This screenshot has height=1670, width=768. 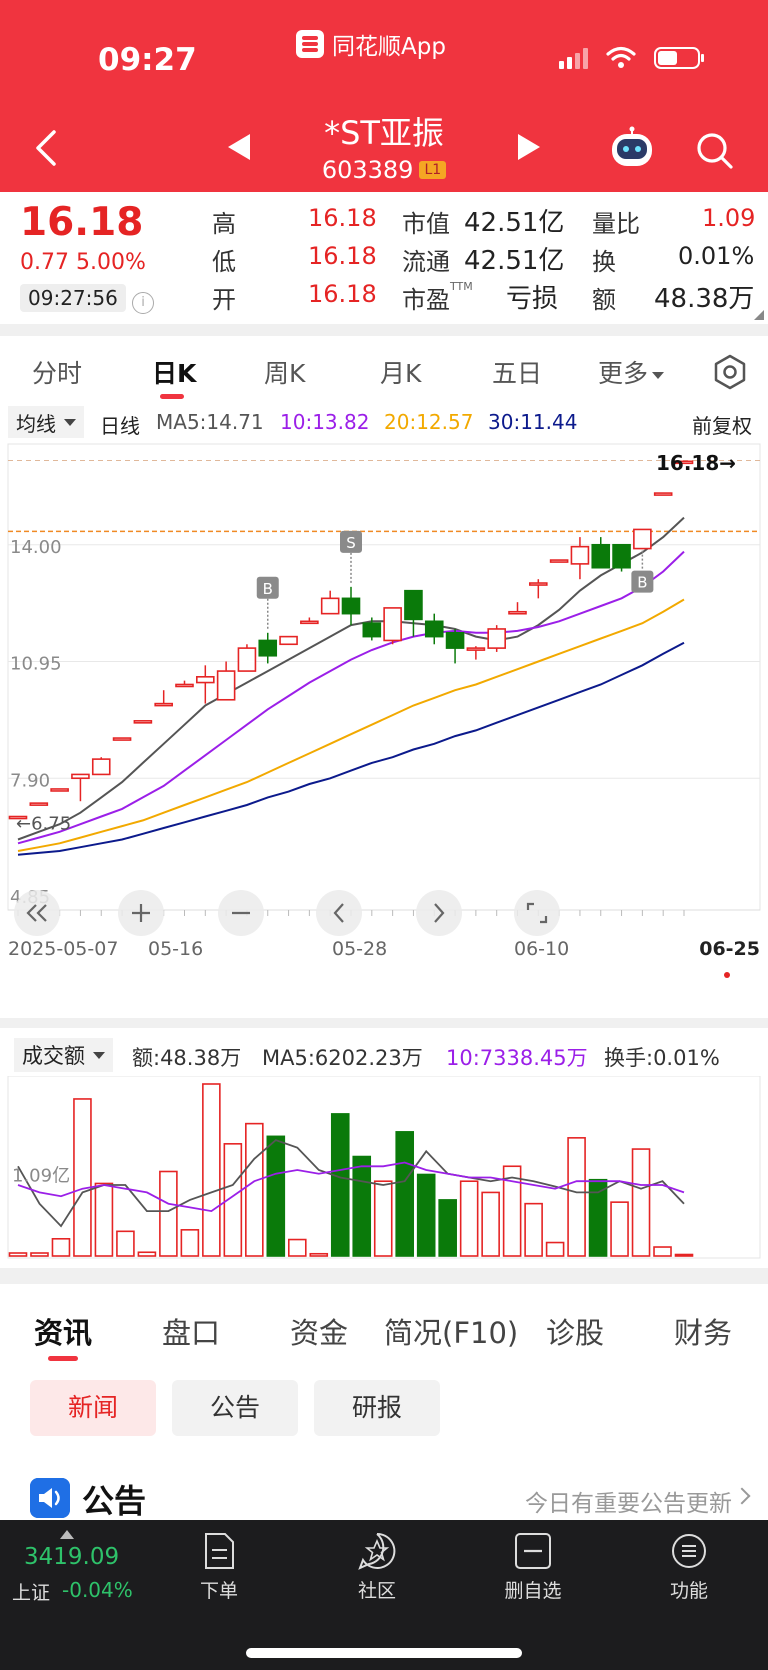 I want to click on level-badge: L1, so click(x=433, y=170).